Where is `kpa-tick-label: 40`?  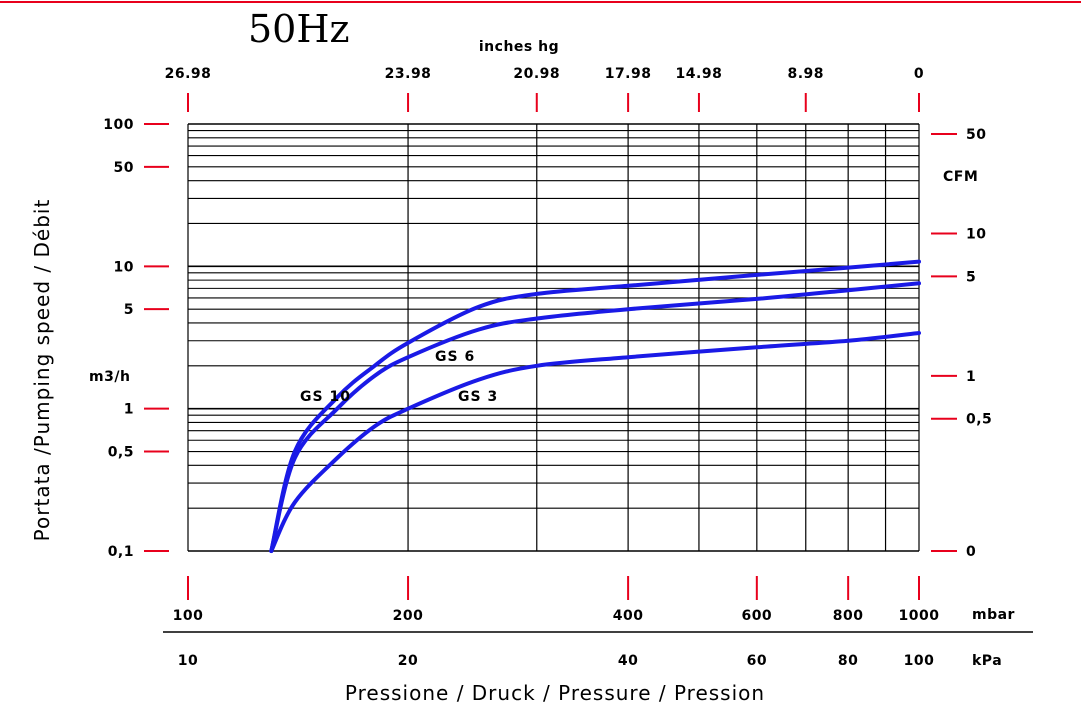 kpa-tick-label: 40 is located at coordinates (628, 661).